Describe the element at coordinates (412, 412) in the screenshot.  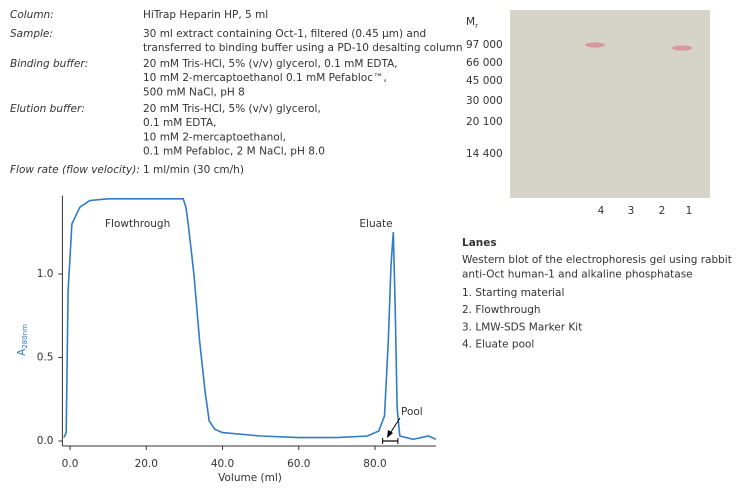
I see `pool-label: Pool` at that location.